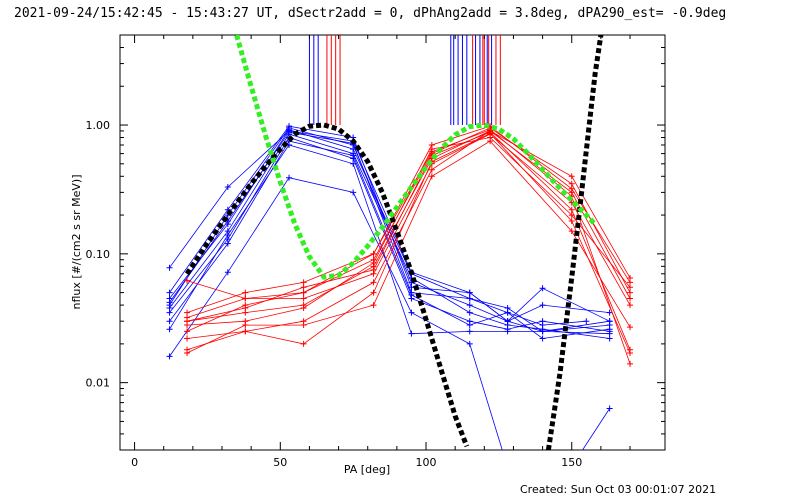 This screenshot has width=800, height=500. I want to click on x-tick-label: 0, so click(134, 462).